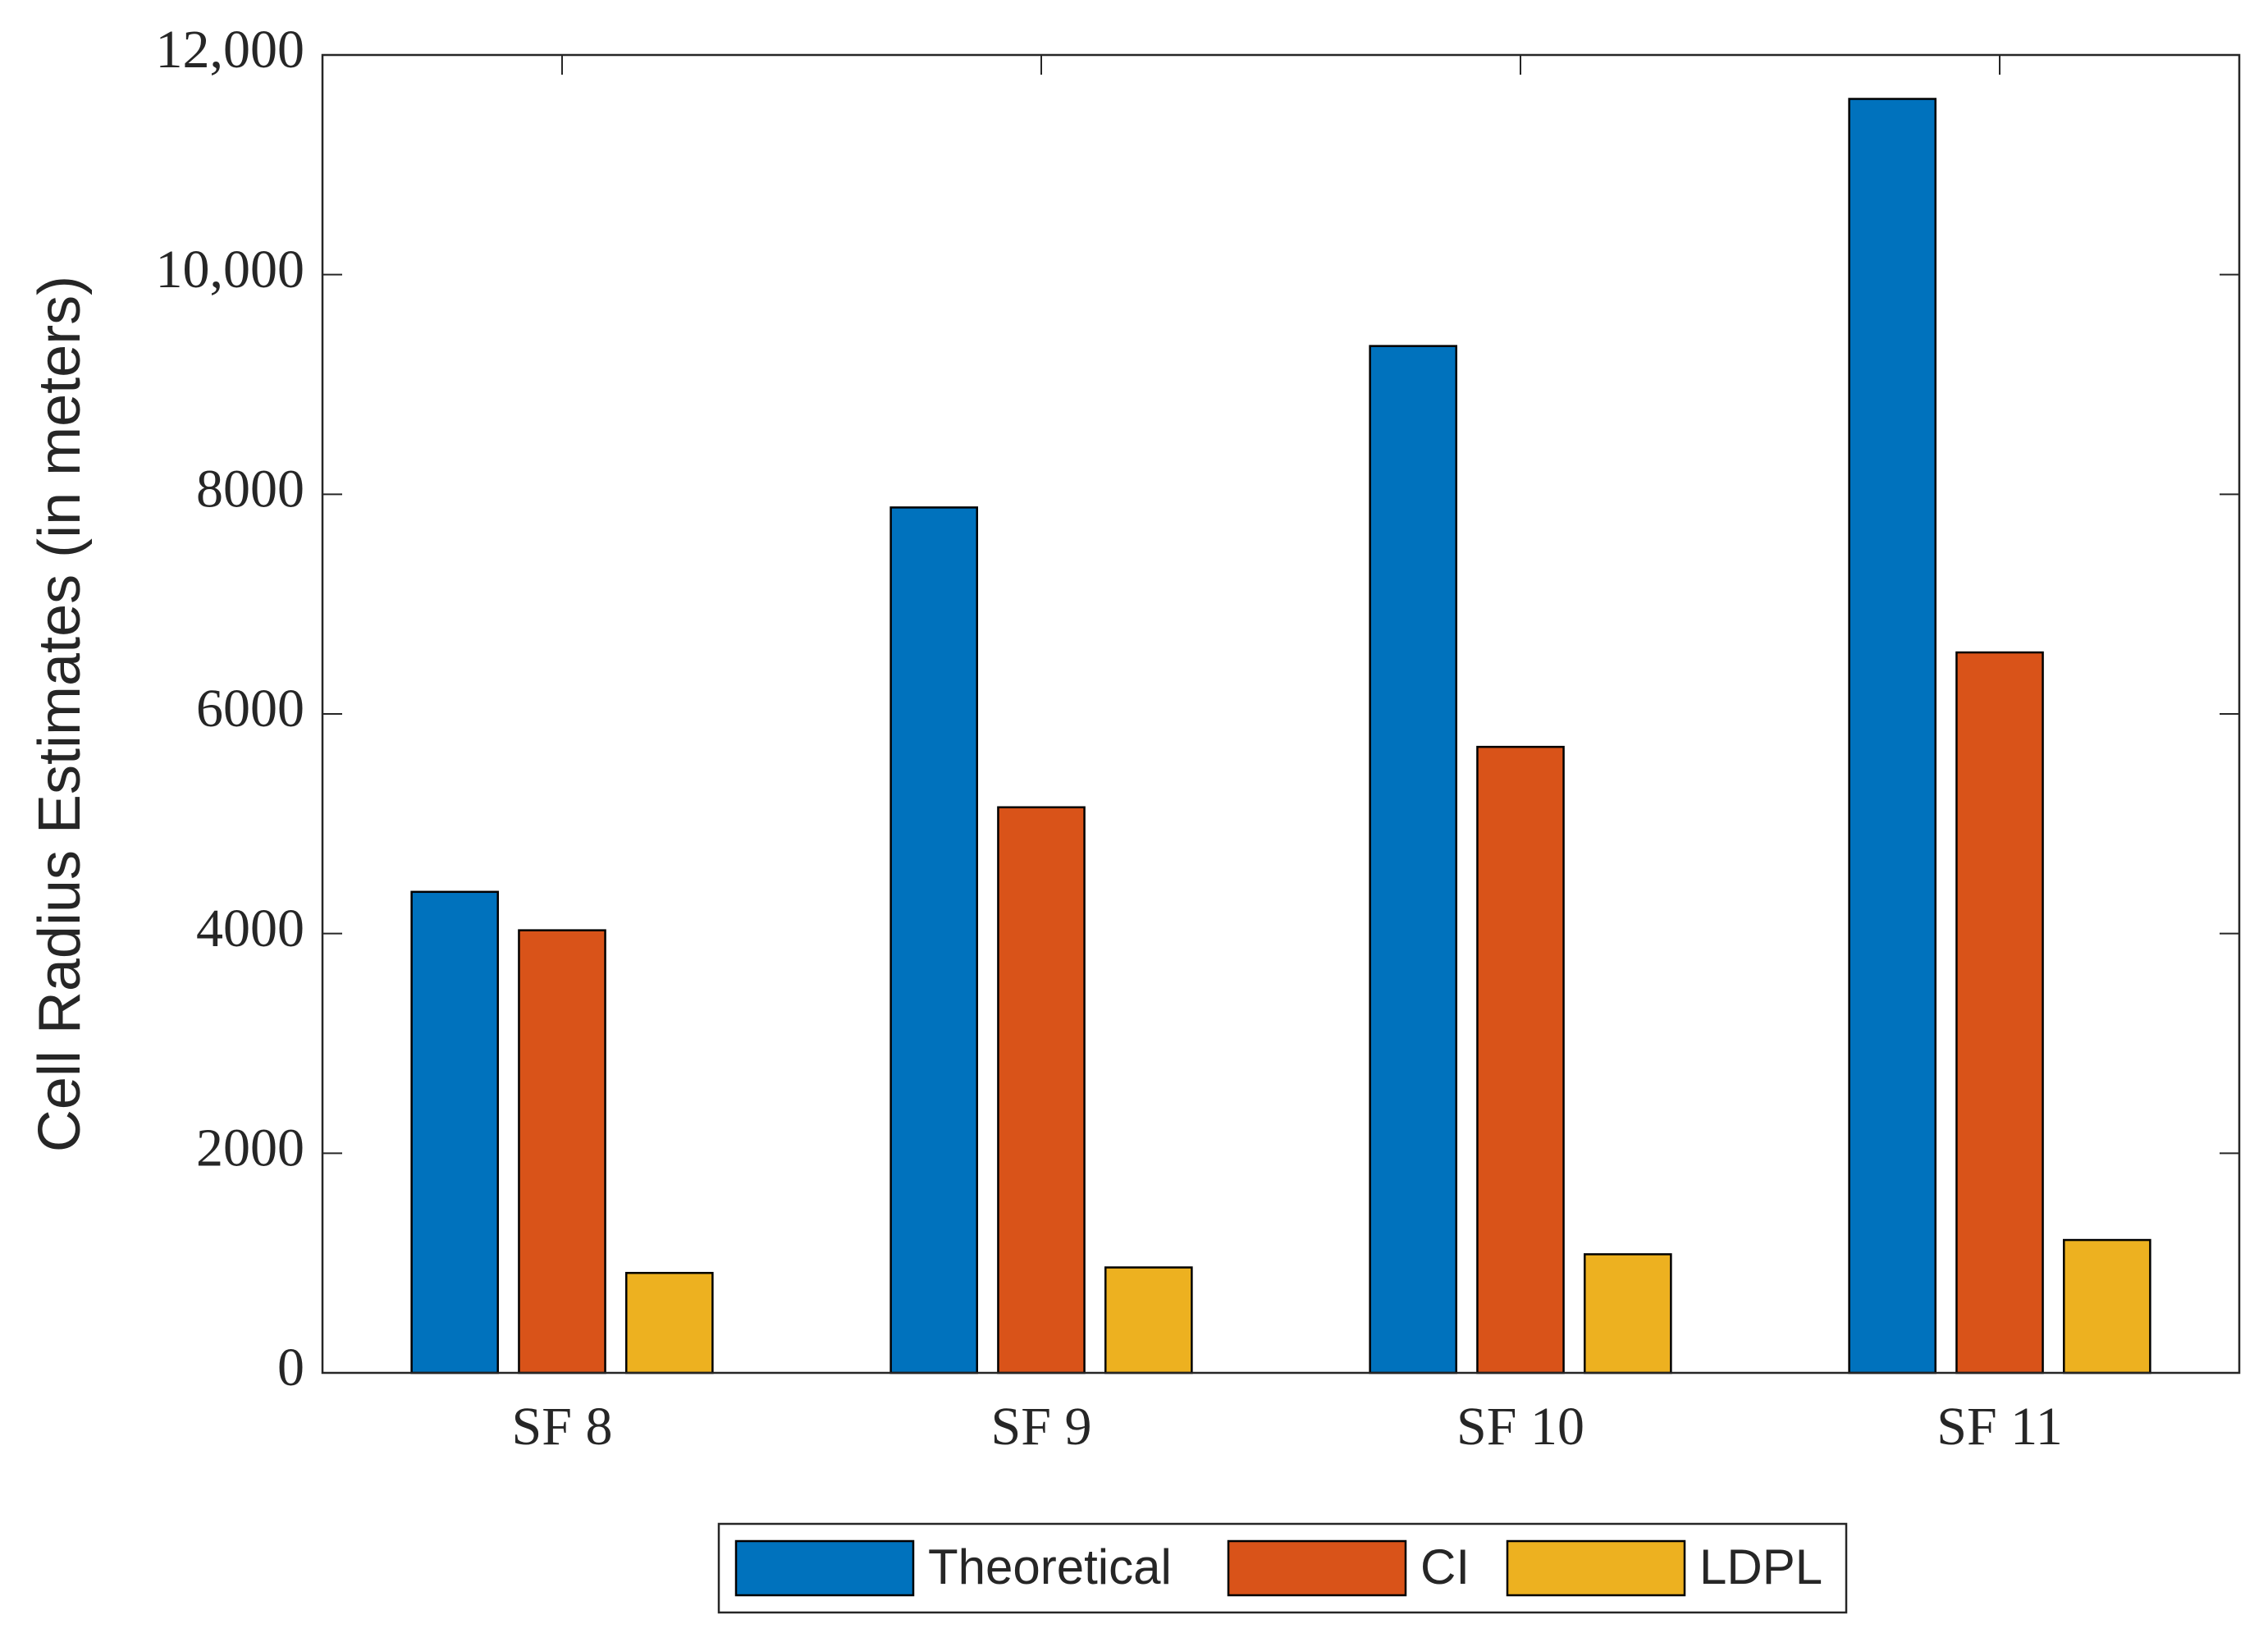 The image size is (2268, 1633). I want to click on legend-label: CI, so click(1445, 1567).